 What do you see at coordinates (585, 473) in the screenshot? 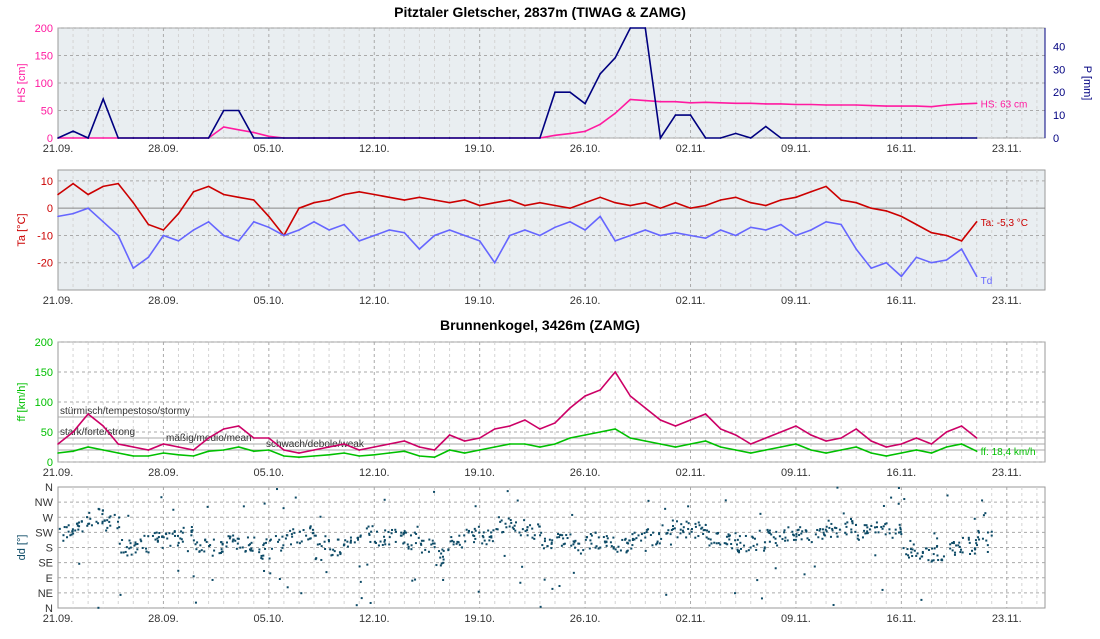
I see `x-tick-label: 26.10.` at bounding box center [585, 473].